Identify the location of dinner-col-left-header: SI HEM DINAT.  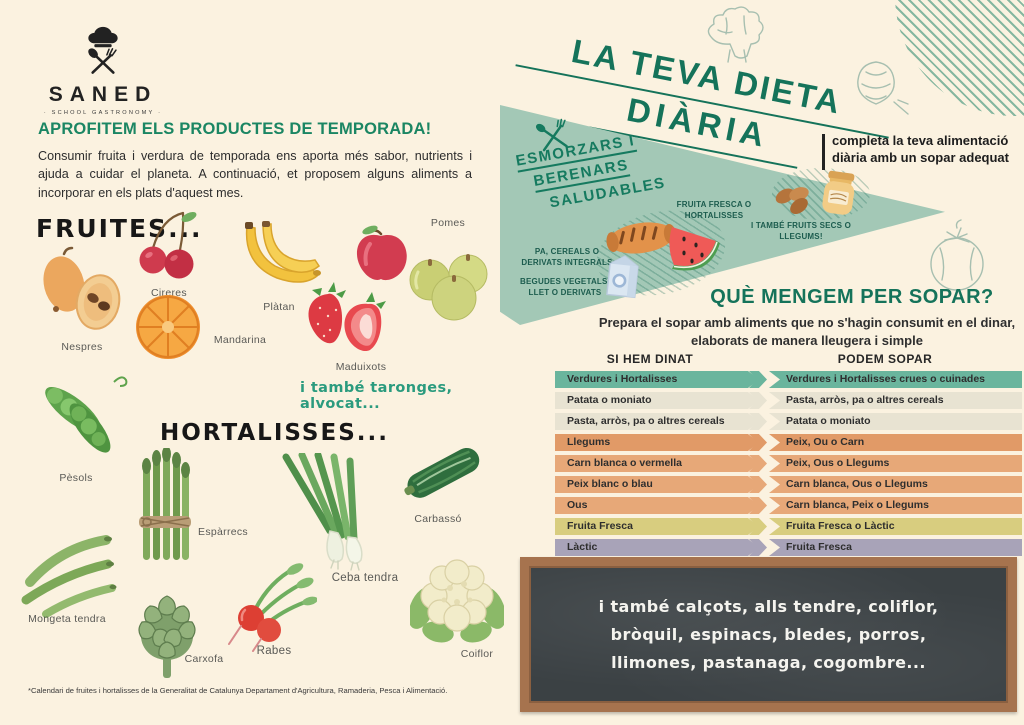
(650, 359).